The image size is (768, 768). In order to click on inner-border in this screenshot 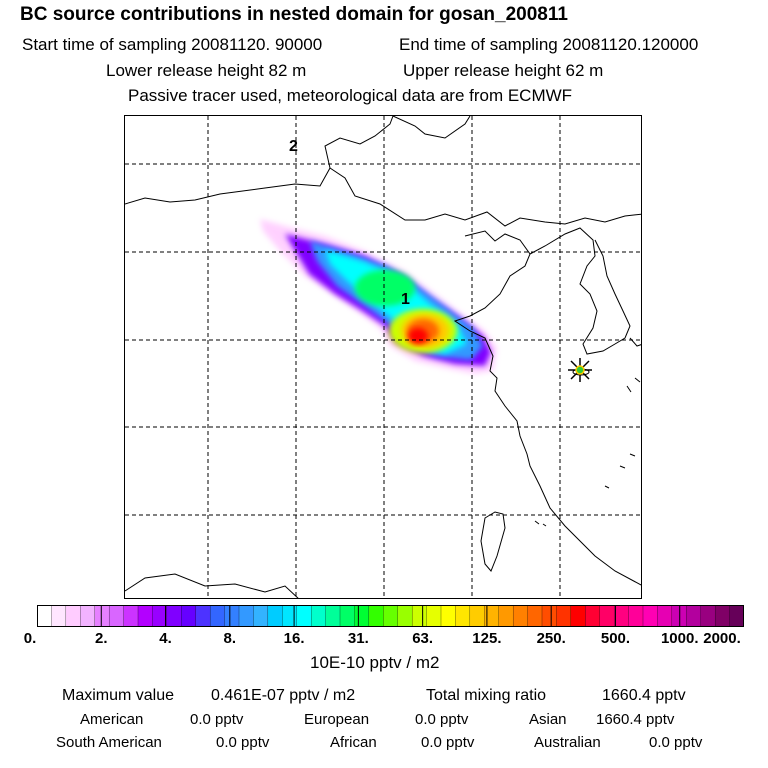, I will do `click(485, 197)`.